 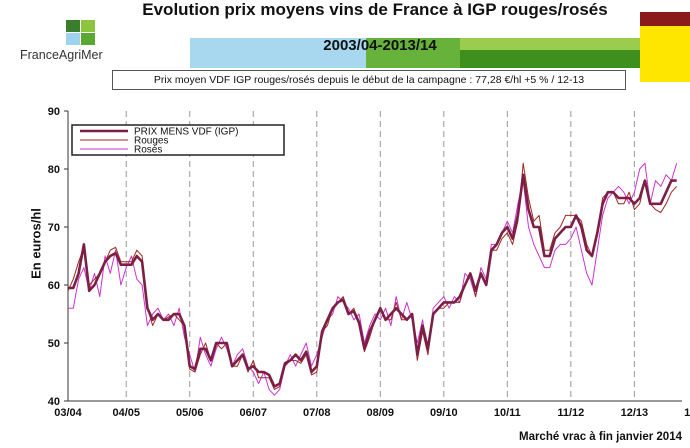 I want to click on x-tick-label: 08/09, so click(x=381, y=413).